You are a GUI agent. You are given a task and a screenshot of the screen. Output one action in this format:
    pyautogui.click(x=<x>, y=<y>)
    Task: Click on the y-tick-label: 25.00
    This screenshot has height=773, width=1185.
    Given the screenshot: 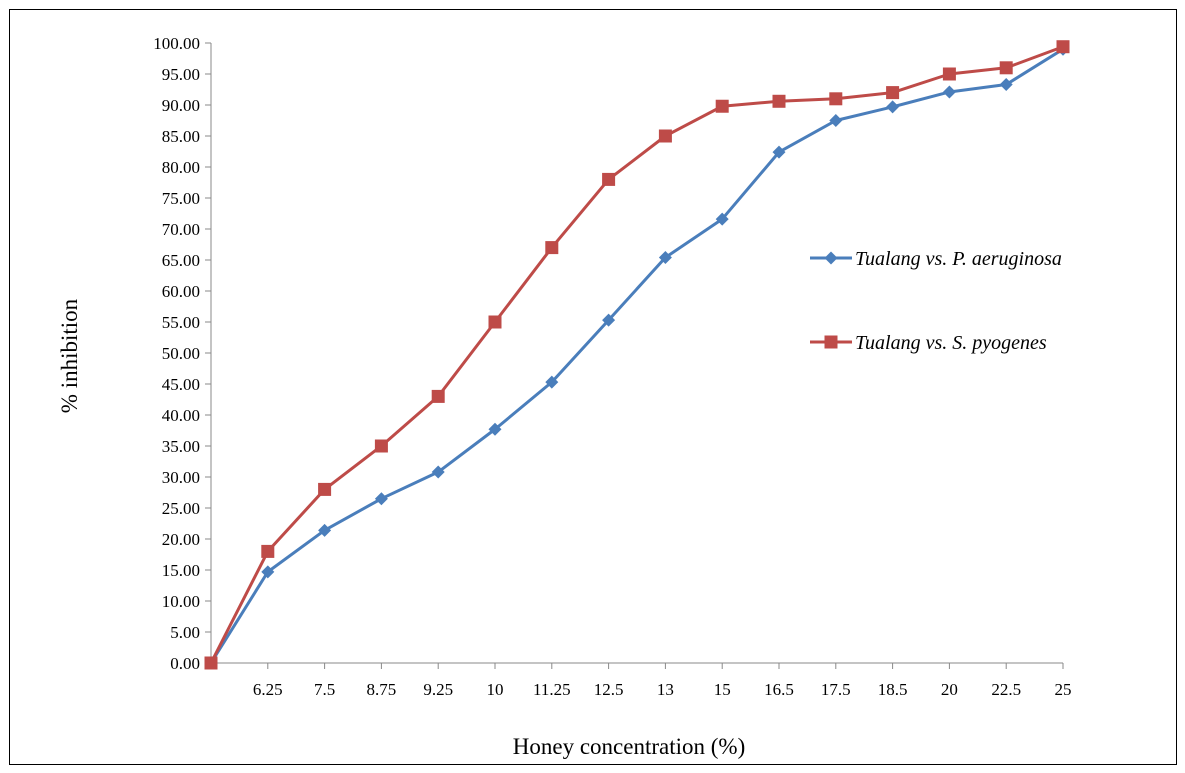 What is the action you would take?
    pyautogui.click(x=181, y=508)
    